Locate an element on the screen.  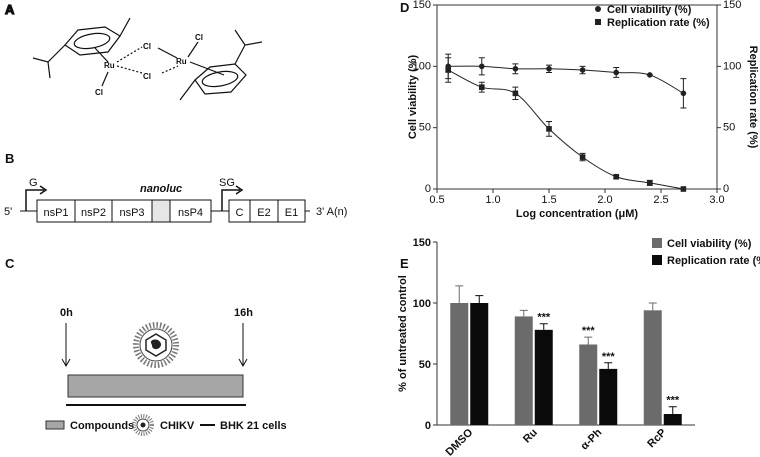
panel-c: C 0h 16h Compounds CHIKV BHK 21 cells is located at coordinates (146, 346).